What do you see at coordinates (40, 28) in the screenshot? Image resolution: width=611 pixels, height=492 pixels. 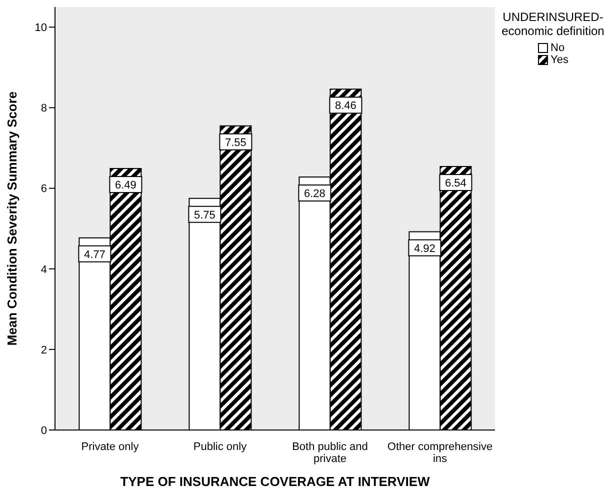 I see `y-tick-label: 10` at bounding box center [40, 28].